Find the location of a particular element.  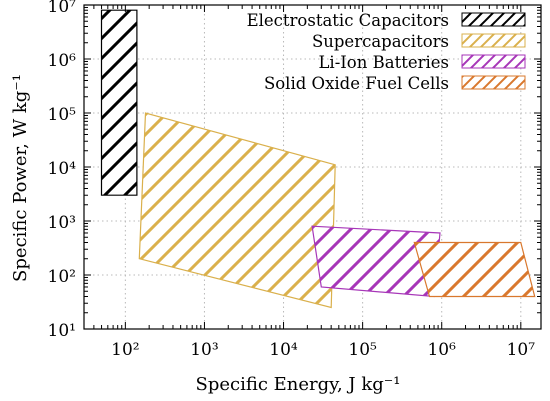

x-tick-label: 10⁴ is located at coordinates (283, 350).